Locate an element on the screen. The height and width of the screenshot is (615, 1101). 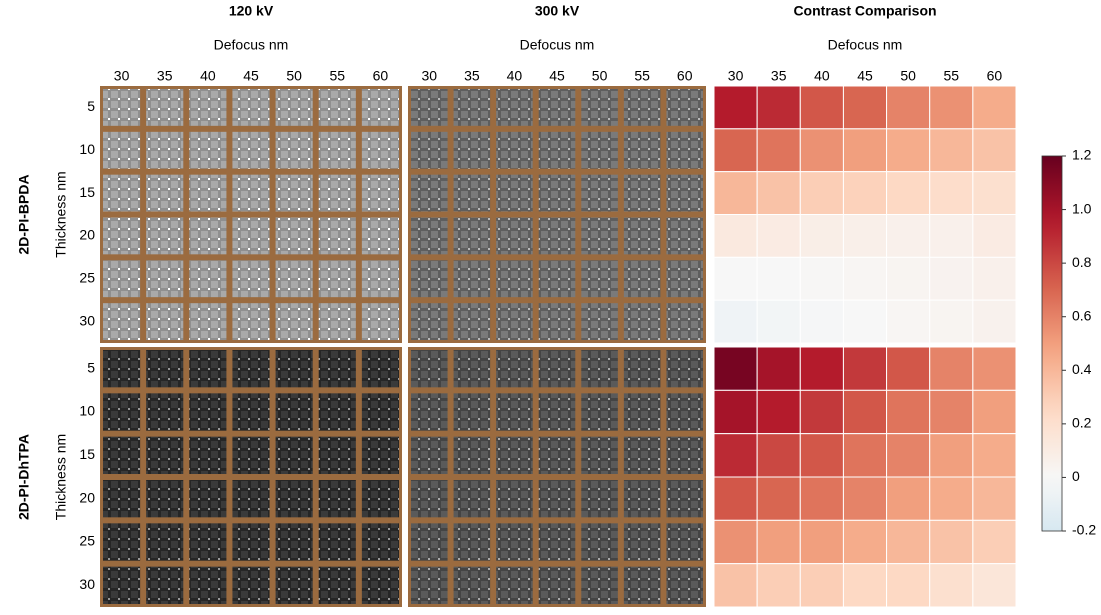
x-tick-label: 60 is located at coordinates (995, 76).